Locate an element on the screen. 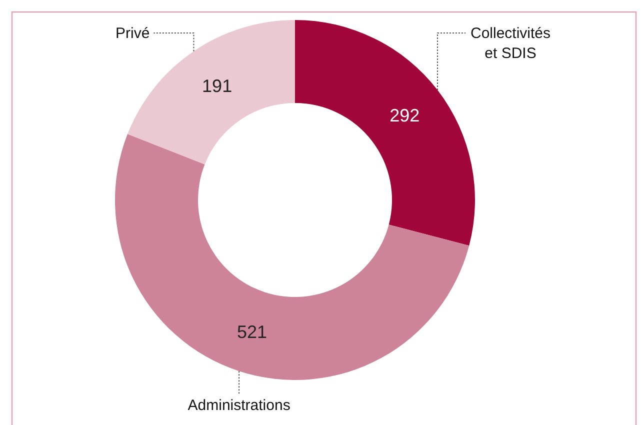  data-label: 521 is located at coordinates (251, 332).